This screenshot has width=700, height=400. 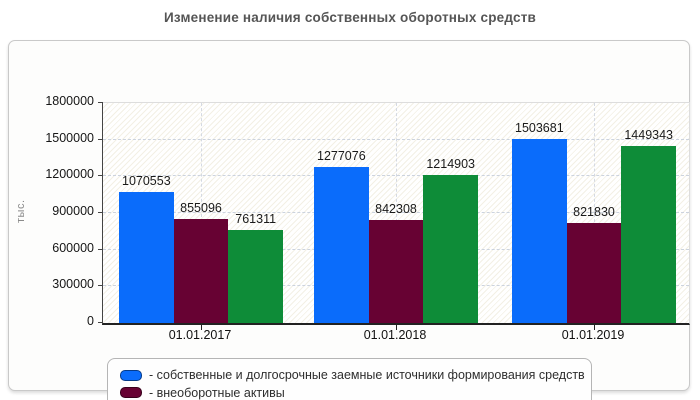 What do you see at coordinates (217, 392) in the screenshot?
I see `legend-item-label: - внеоборотные активы` at bounding box center [217, 392].